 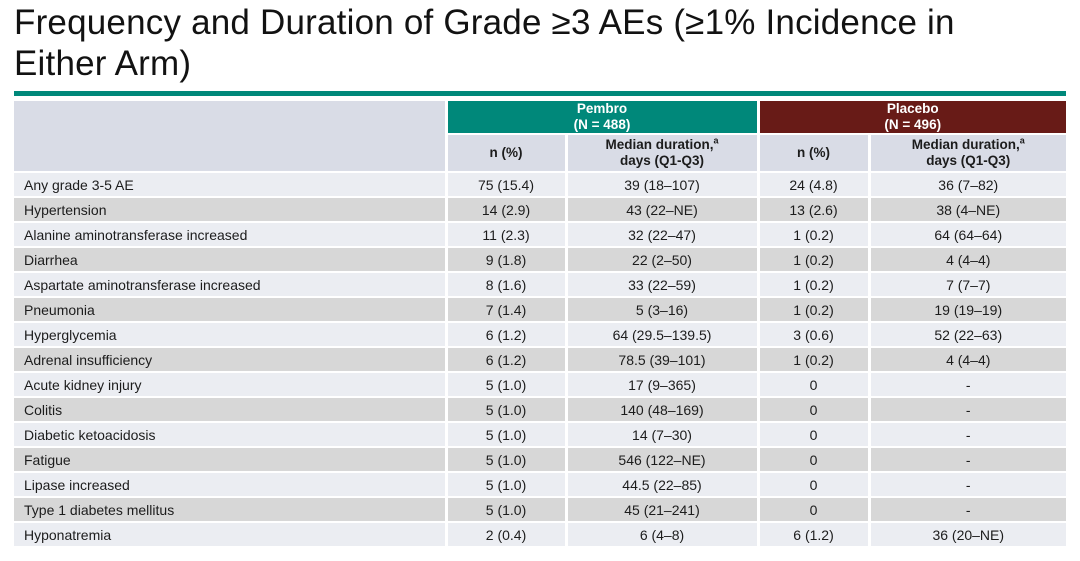 What do you see at coordinates (663, 385) in the screenshot?
I see `pembro-median-cell: 17 (9–365)` at bounding box center [663, 385].